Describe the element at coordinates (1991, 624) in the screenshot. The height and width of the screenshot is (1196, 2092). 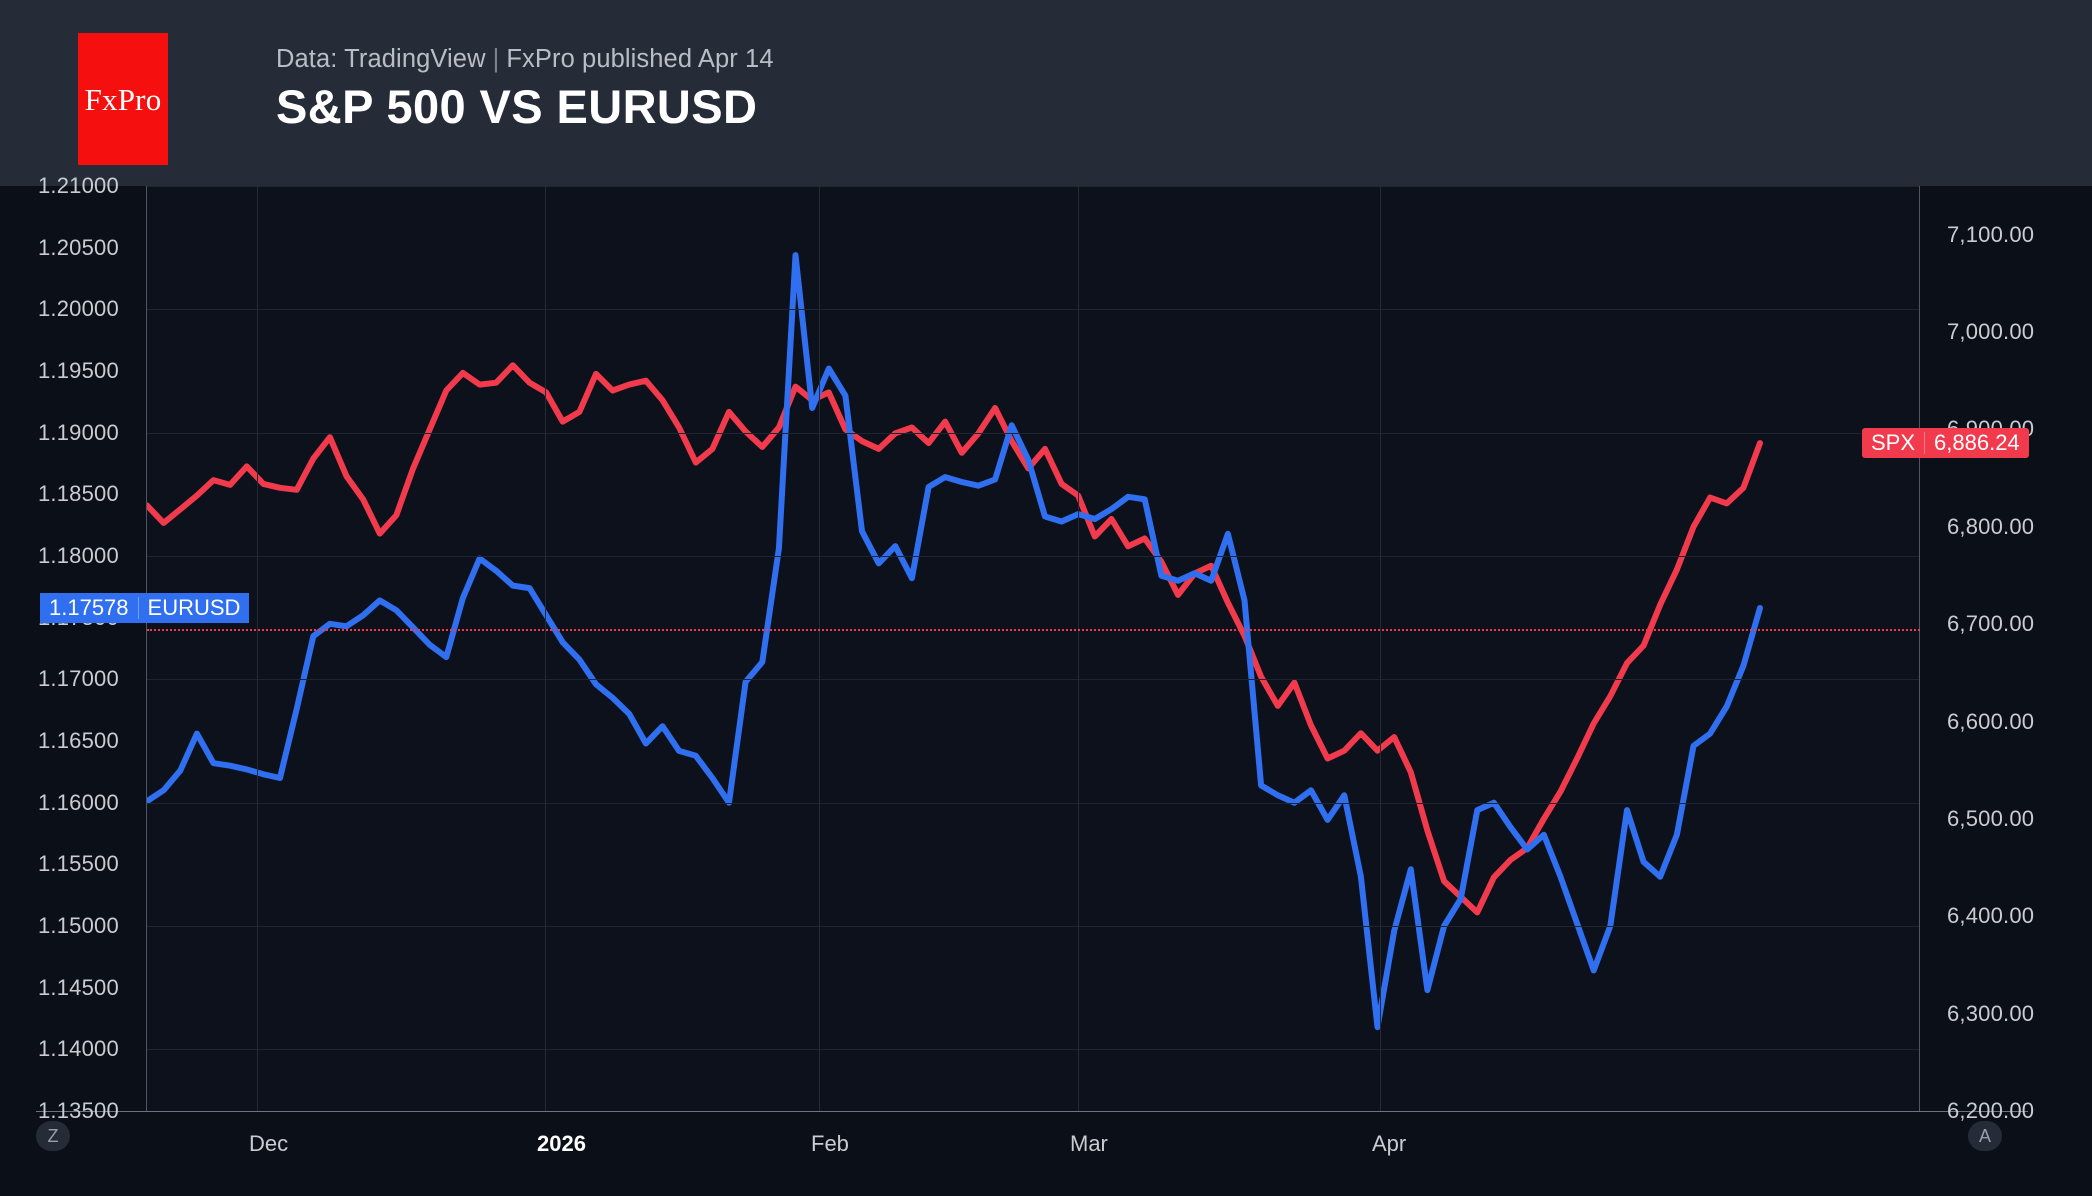
I see `right-axis-tick-label: 6,700.00` at that location.